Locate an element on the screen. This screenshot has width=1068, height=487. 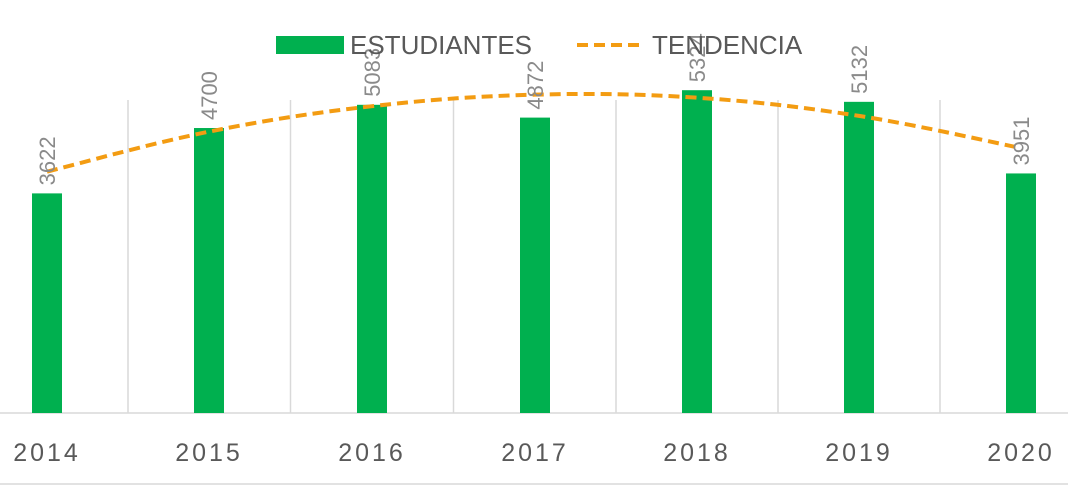
legend-label-estudiantes: ESTUDIANTES is located at coordinates (441, 45).